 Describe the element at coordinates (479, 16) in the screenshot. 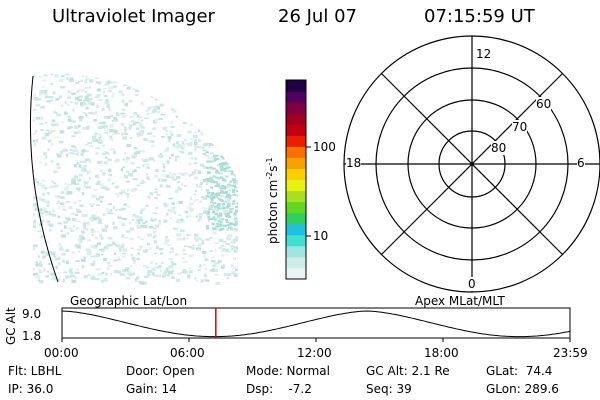

I see `observation-time: 07:15:59 UT` at that location.